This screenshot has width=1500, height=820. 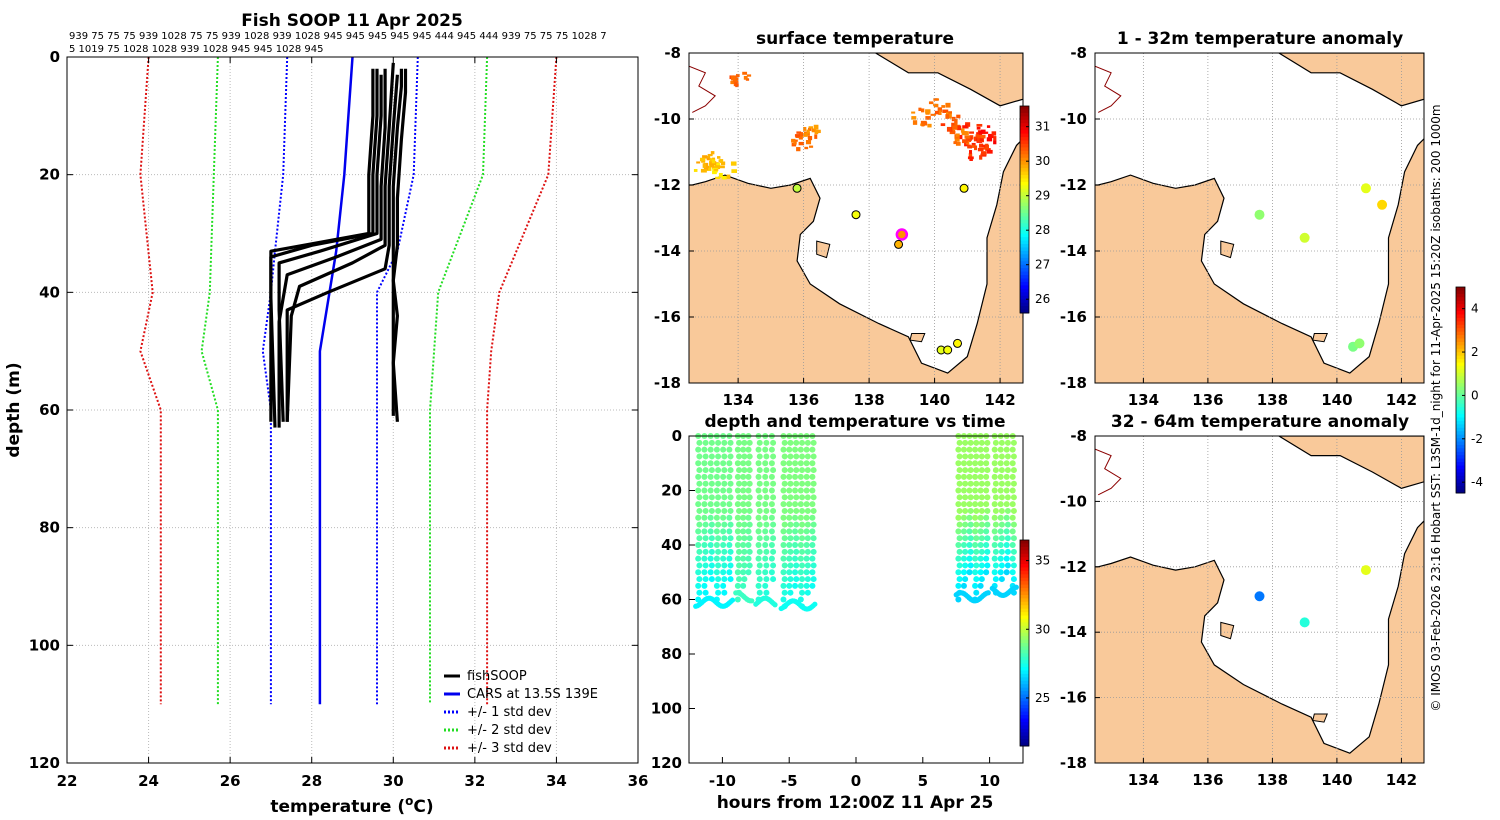 What do you see at coordinates (667, 185) in the screenshot?
I see `map-ytick-label: -12` at bounding box center [667, 185].